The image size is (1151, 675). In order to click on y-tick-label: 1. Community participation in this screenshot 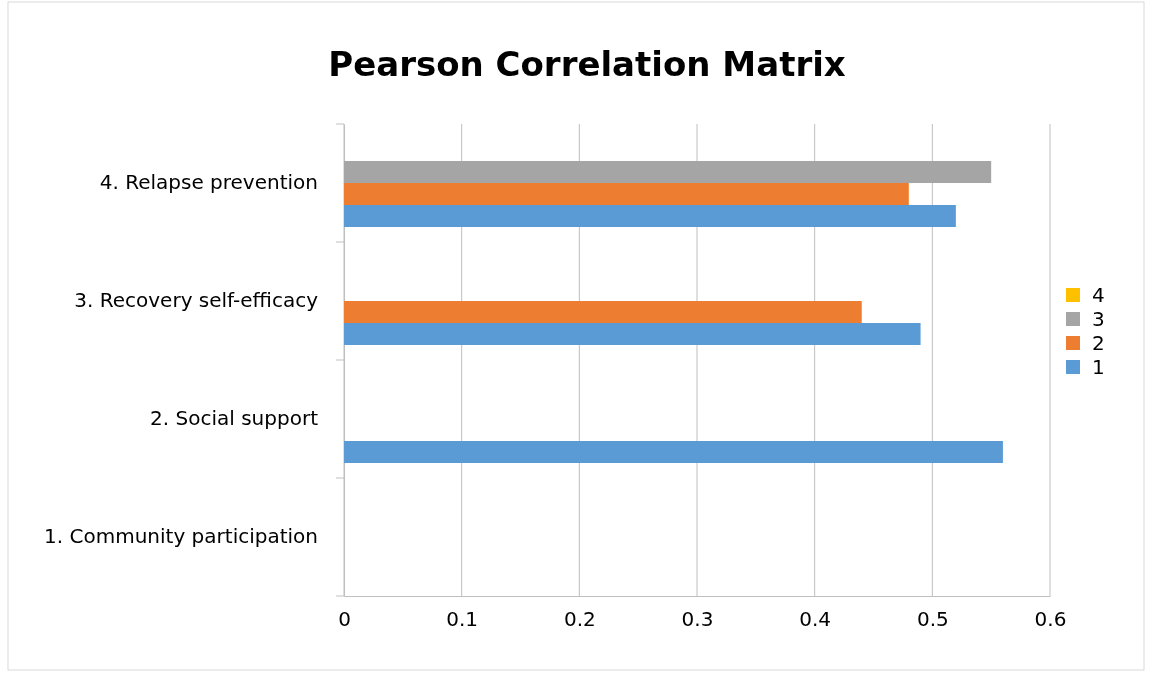, I will do `click(181, 536)`.